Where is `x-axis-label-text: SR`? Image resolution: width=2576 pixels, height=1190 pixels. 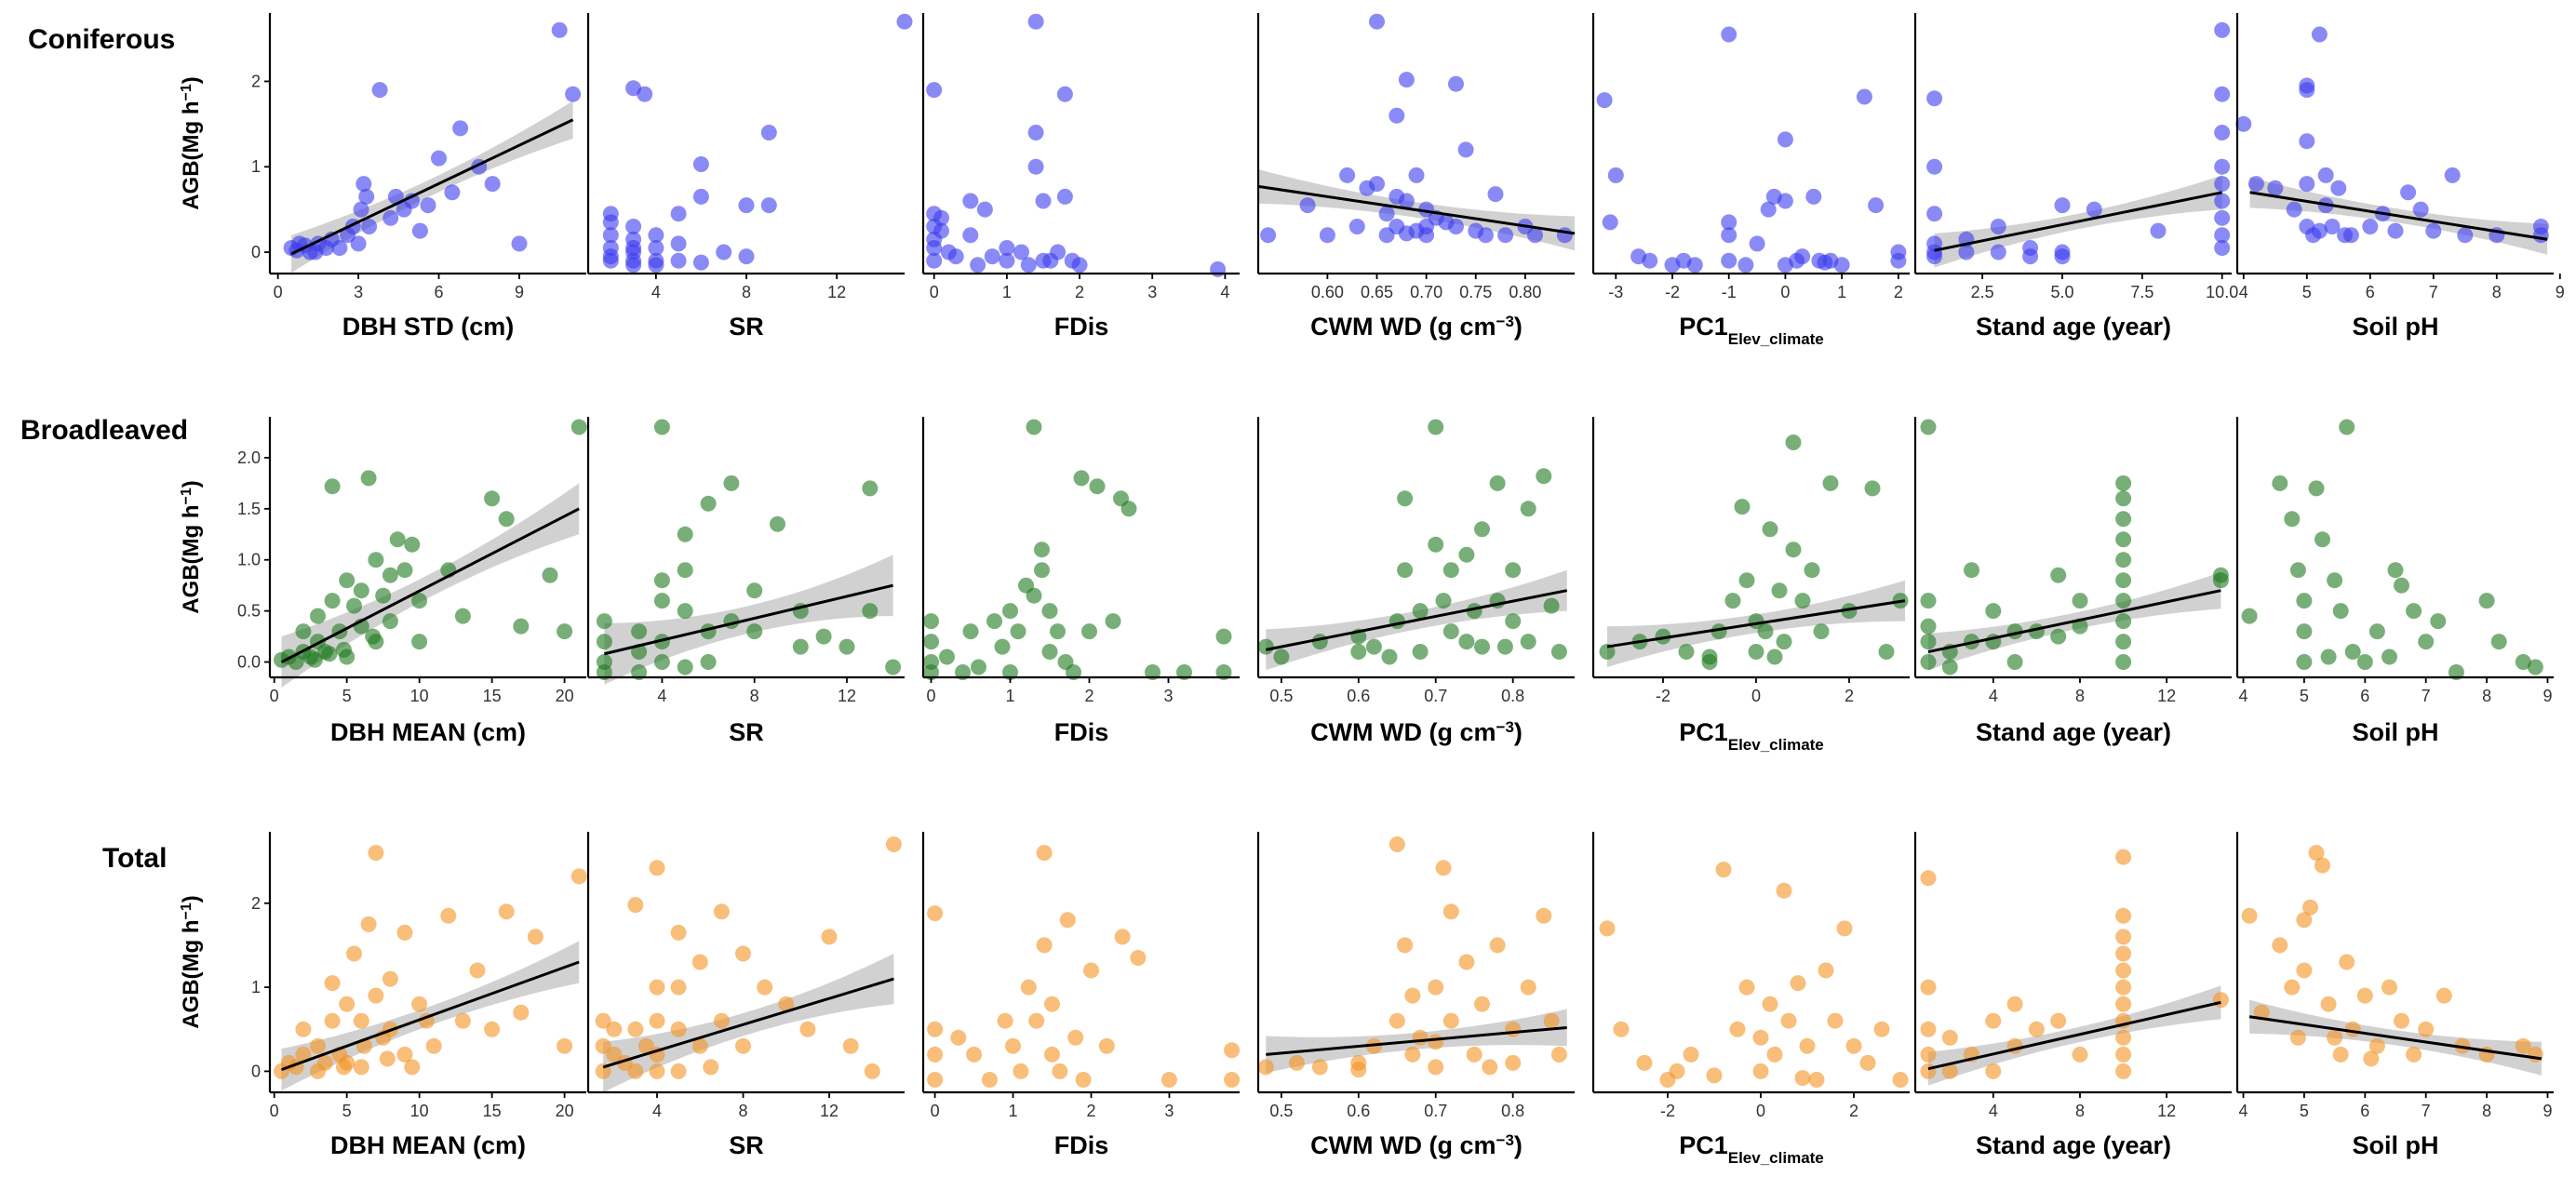 x-axis-label-text: SR is located at coordinates (746, 327).